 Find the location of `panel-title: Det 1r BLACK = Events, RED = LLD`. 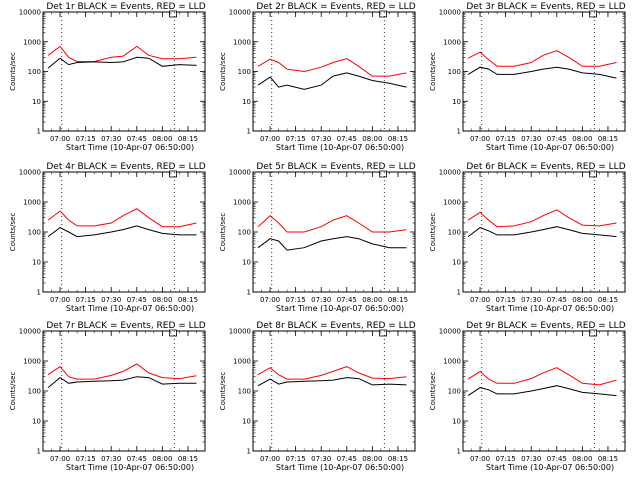

panel-title: Det 1r BLACK = Events, RED = LLD is located at coordinates (125, 7).